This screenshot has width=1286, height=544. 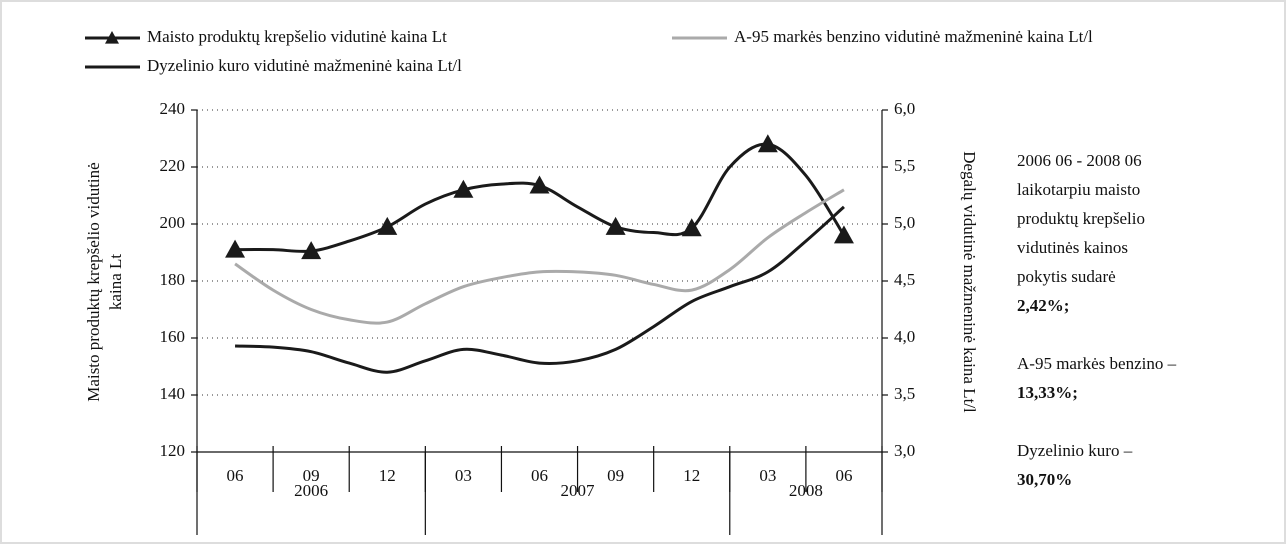 I want to click on year-label: 2007, so click(x=578, y=490).